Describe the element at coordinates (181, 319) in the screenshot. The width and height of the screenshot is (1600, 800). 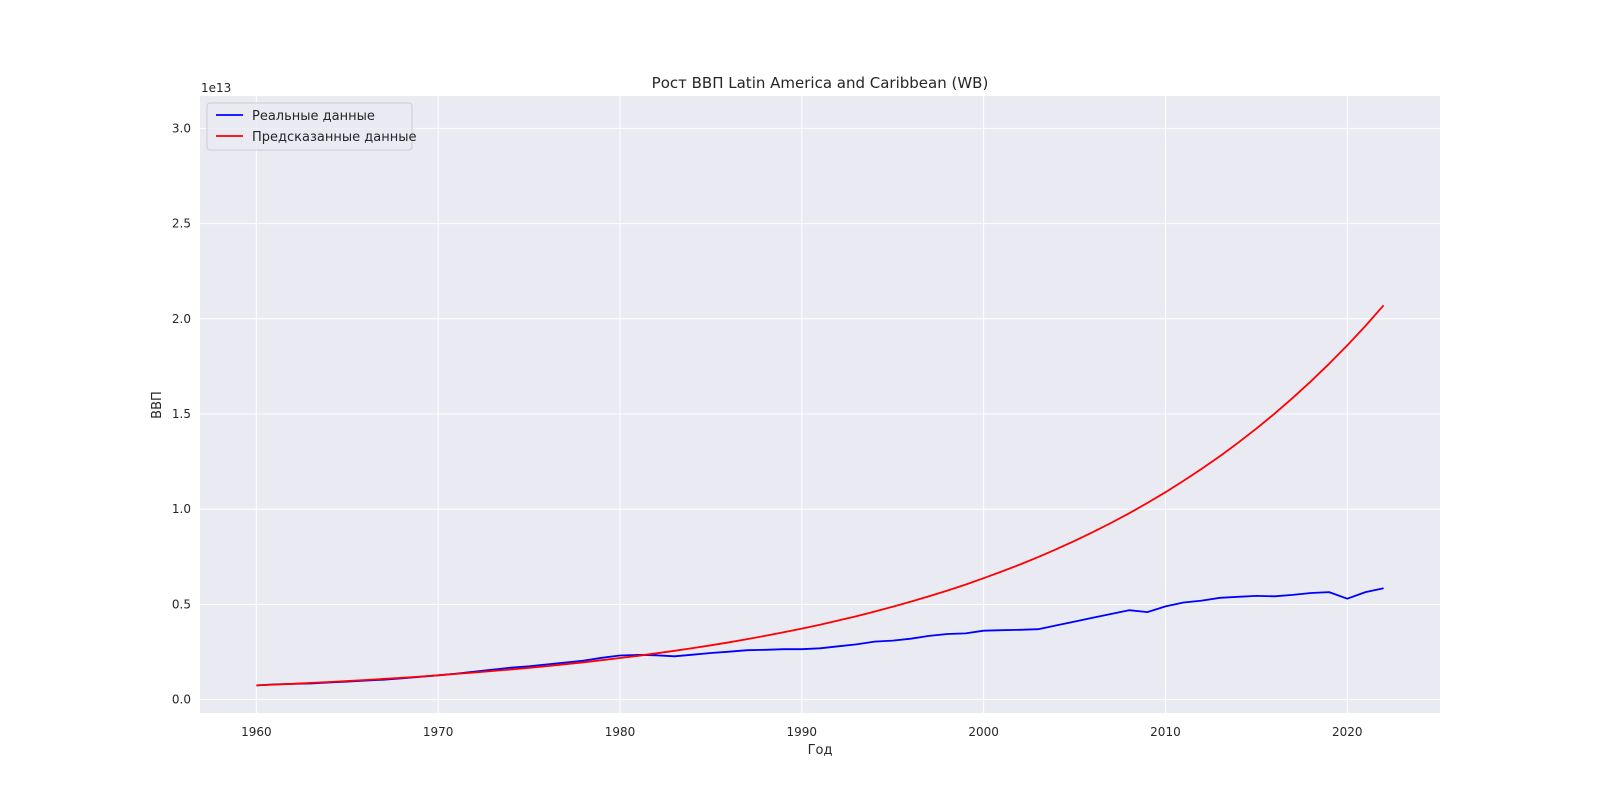
I see `y-tick-label: 2.0` at that location.